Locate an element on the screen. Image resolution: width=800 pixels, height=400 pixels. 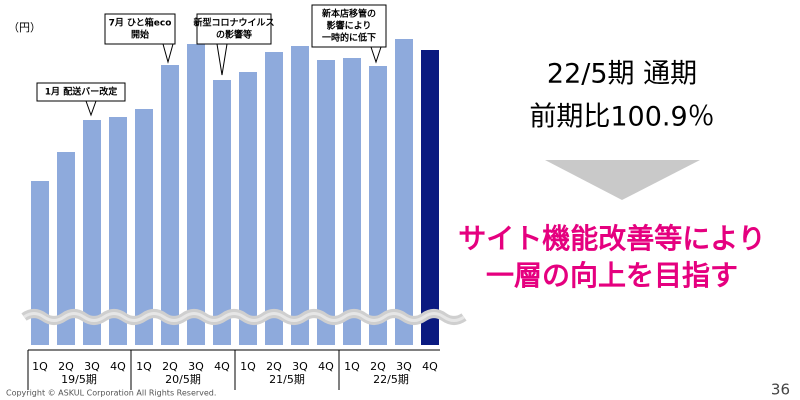
axis-break-edge is located at coordinates (244, 317).